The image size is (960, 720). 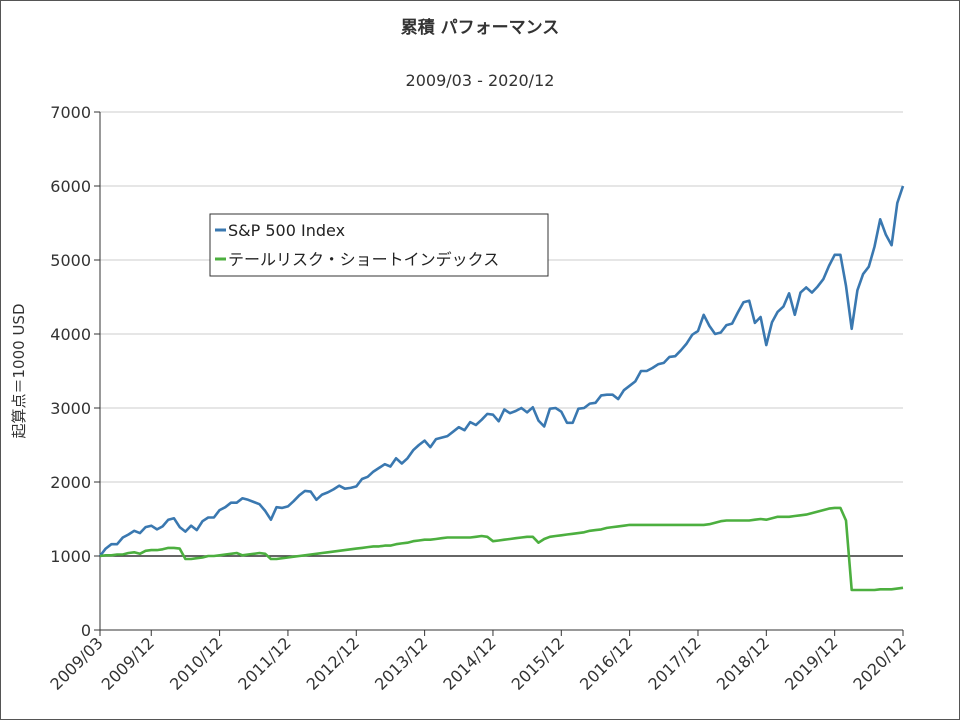 What do you see at coordinates (19, 371) in the screenshot?
I see `y-axis-label: 起算点＝1000 USD` at bounding box center [19, 371].